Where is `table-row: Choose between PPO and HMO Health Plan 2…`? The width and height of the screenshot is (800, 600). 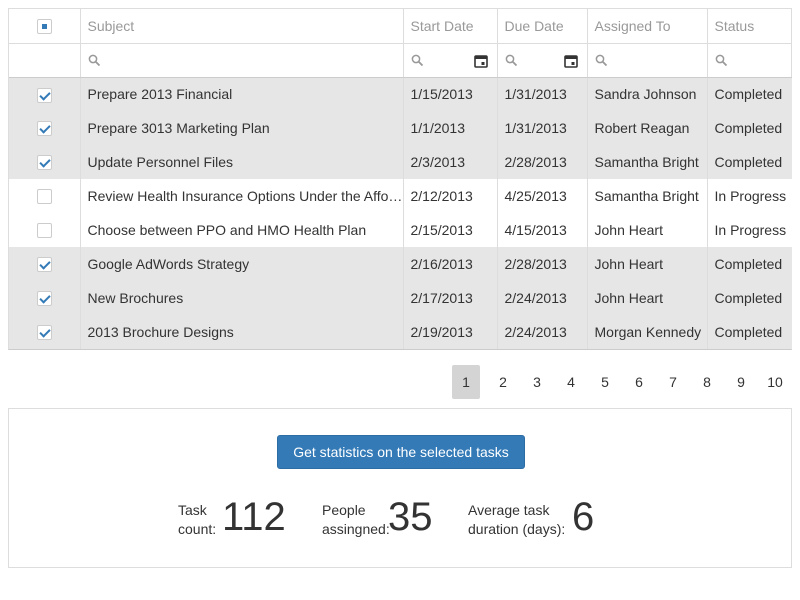 table-row: Choose between PPO and HMO Health Plan 2… is located at coordinates (400, 230).